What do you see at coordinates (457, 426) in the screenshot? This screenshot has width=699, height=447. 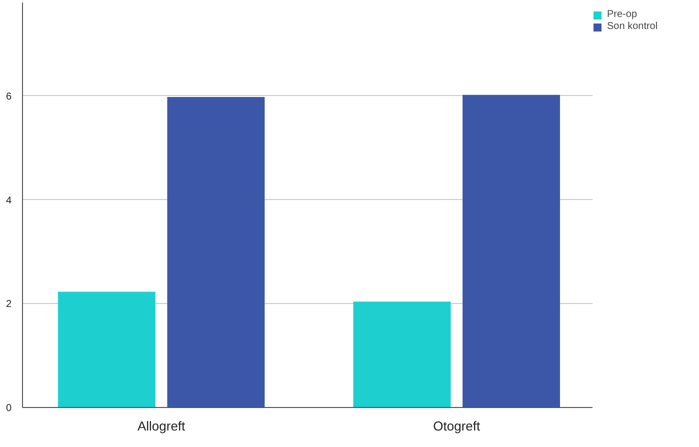 I see `x-tick-label: Otogreft` at bounding box center [457, 426].